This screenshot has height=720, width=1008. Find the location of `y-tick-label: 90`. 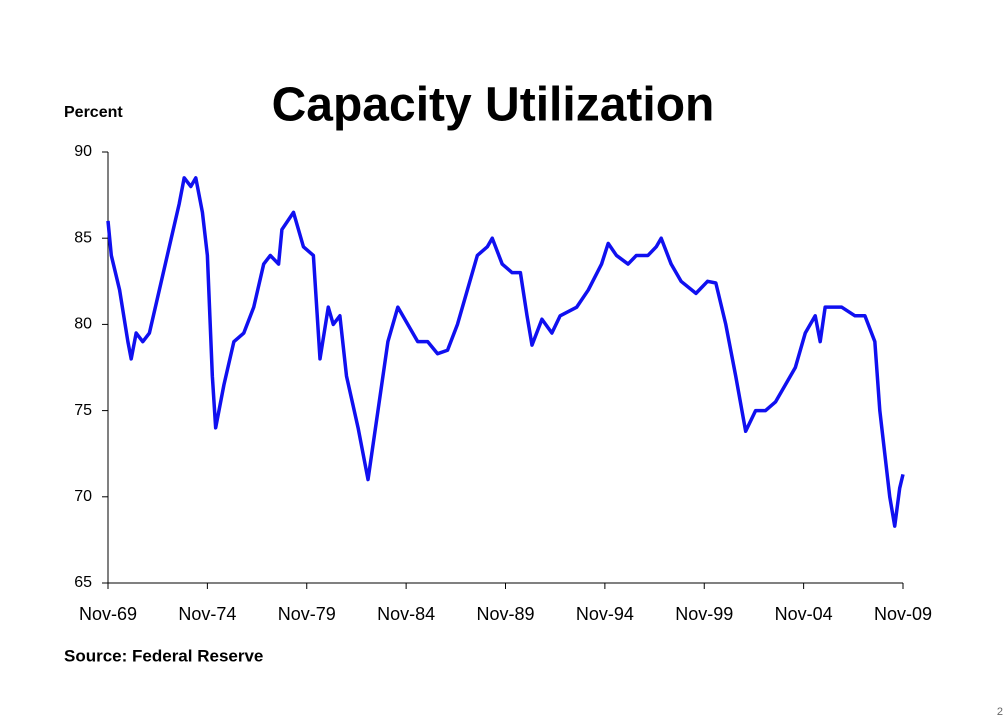

y-tick-label: 90 is located at coordinates (83, 151).